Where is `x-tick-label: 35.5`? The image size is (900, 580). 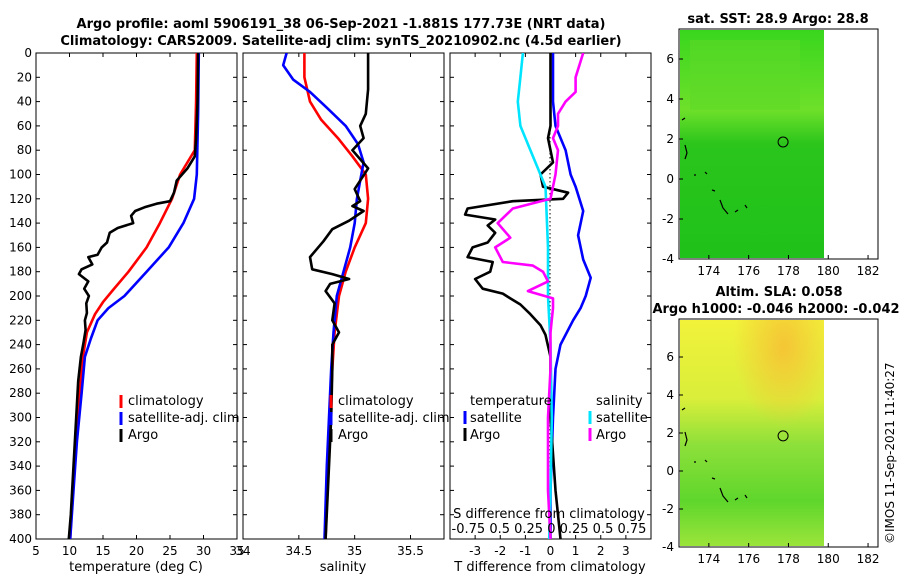 x-tick-label: 35.5 is located at coordinates (410, 551).